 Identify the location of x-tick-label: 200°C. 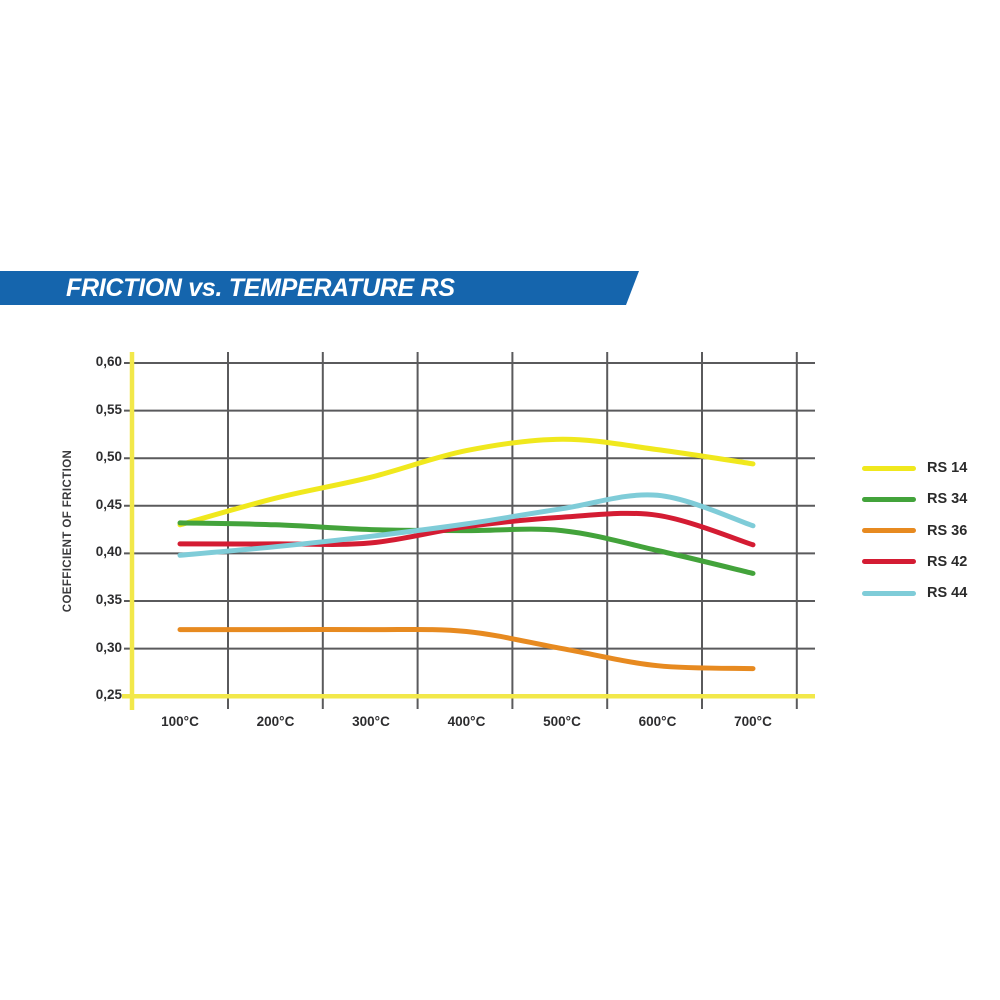
(275, 721).